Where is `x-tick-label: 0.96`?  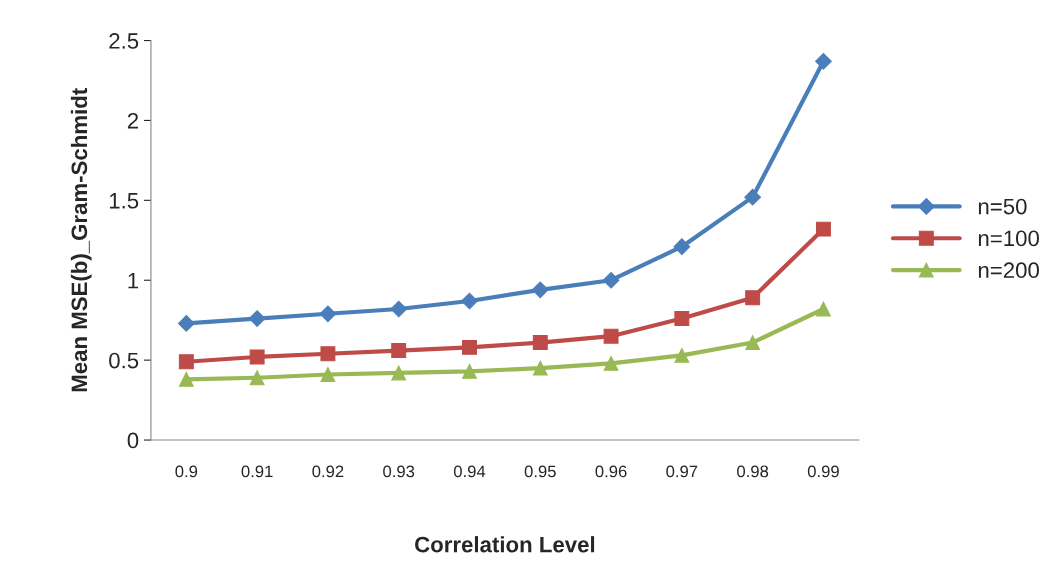 x-tick-label: 0.96 is located at coordinates (611, 471).